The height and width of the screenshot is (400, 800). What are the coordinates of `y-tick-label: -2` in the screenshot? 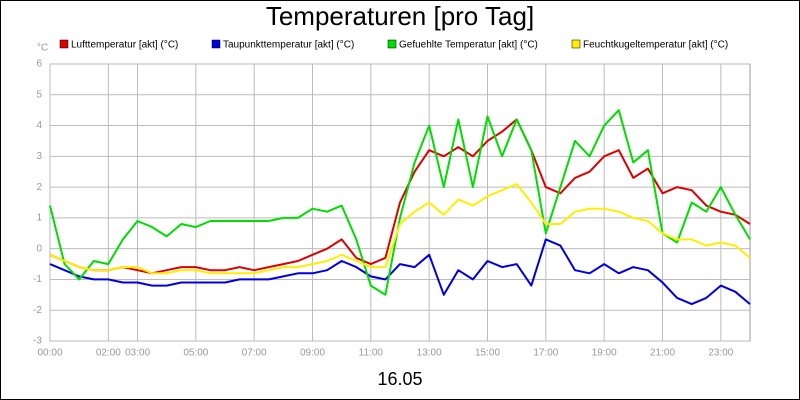 It's located at (37, 310).